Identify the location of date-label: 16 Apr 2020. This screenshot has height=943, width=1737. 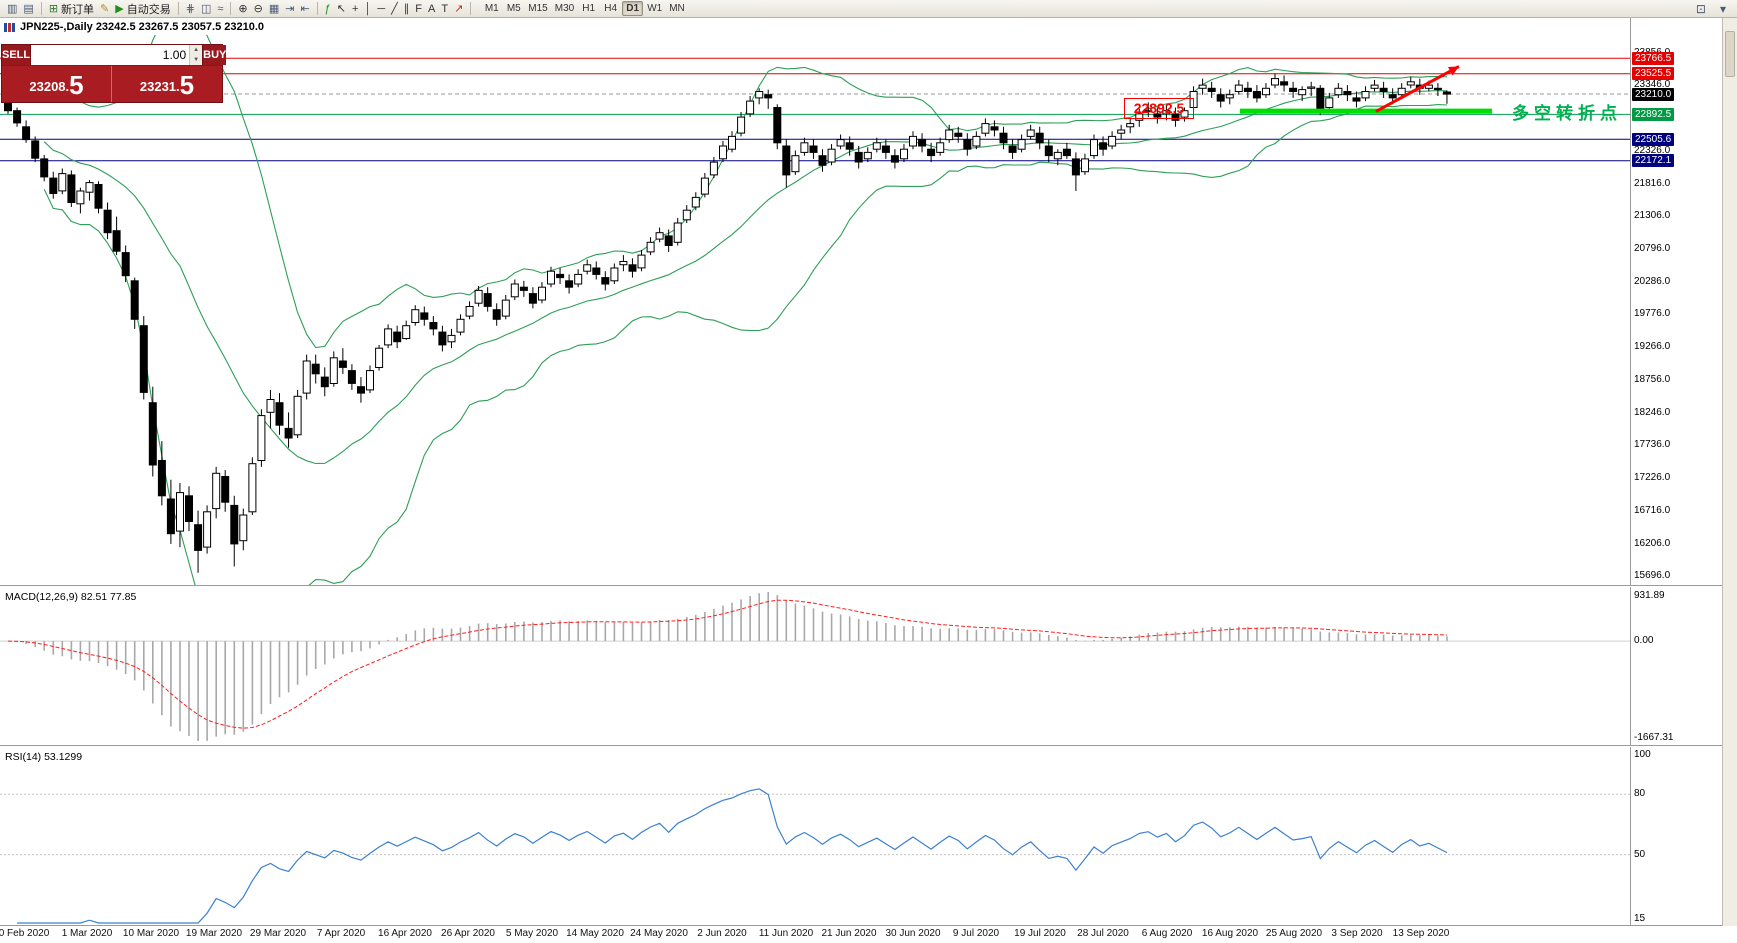
(405, 933).